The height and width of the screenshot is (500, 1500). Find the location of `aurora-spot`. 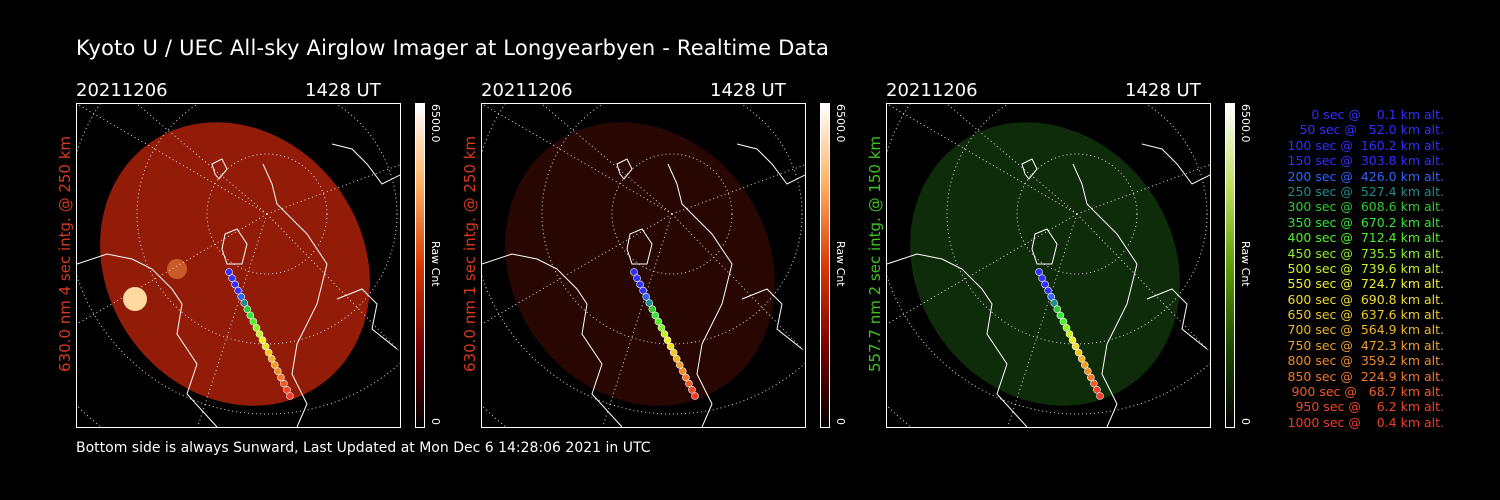

aurora-spot is located at coordinates (177, 269).